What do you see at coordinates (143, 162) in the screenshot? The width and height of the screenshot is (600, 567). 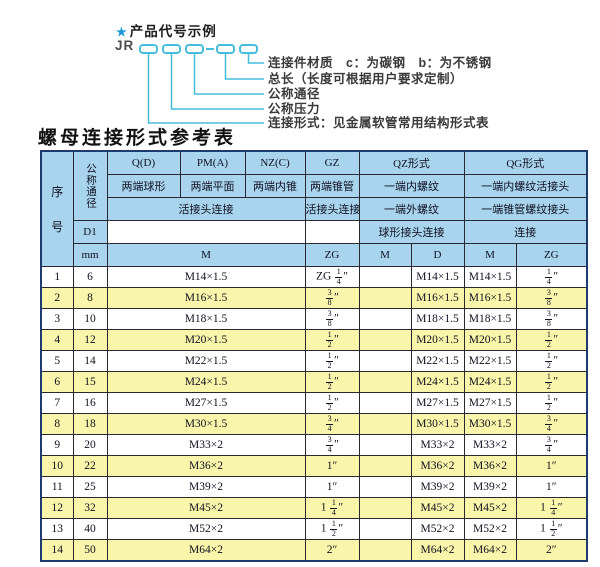 I see `header-q: Q(D)` at bounding box center [143, 162].